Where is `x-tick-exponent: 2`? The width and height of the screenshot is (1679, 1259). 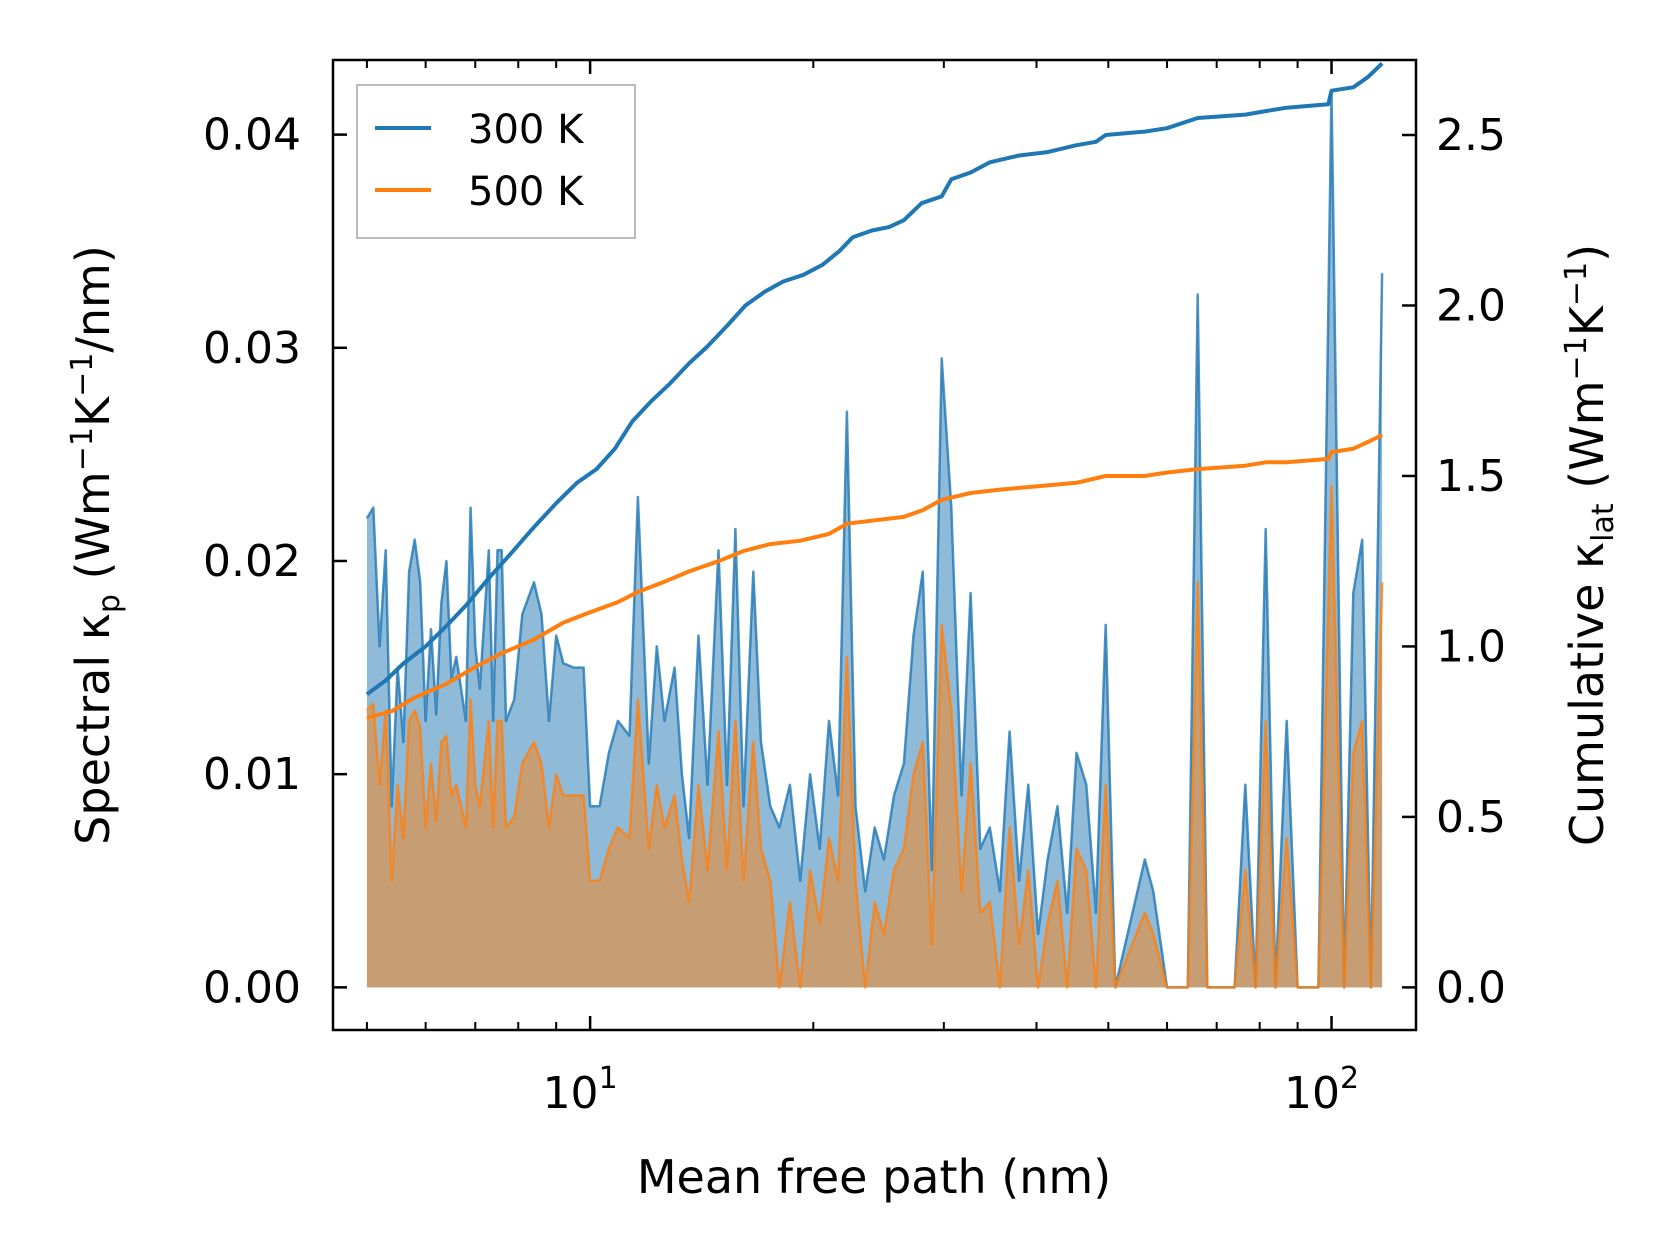 x-tick-exponent: 2 is located at coordinates (1349, 1078).